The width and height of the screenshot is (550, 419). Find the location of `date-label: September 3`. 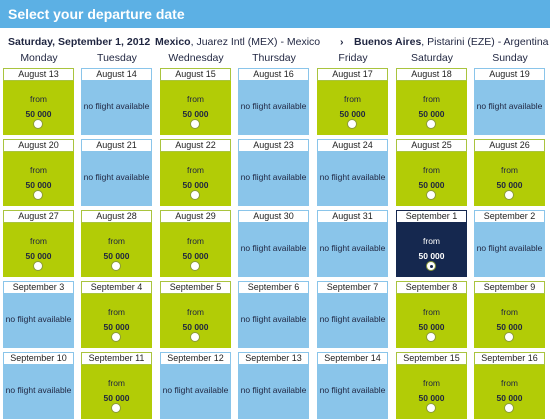

date-label: September 3 is located at coordinates (38, 287).